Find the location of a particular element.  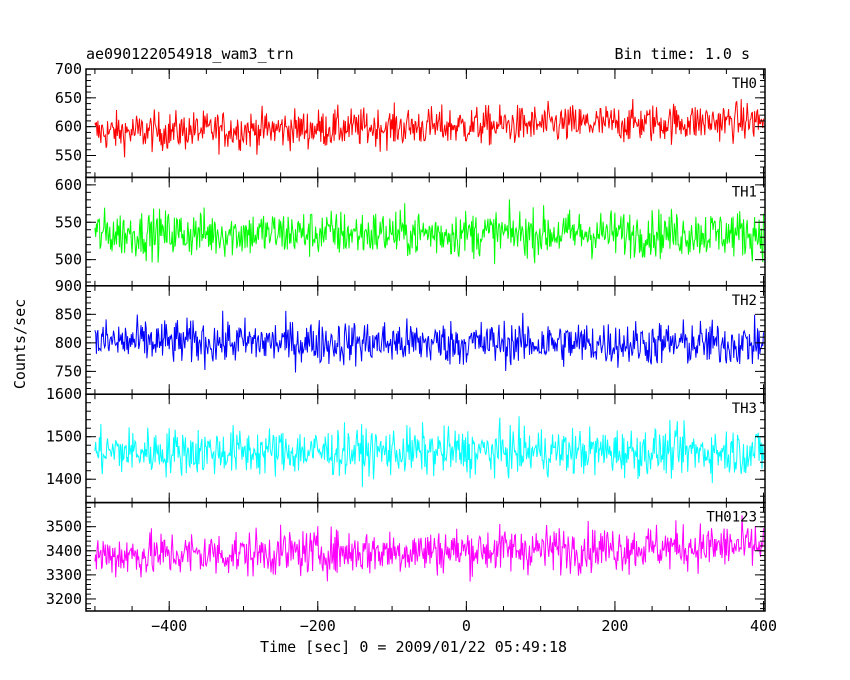

panel-th0-frame is located at coordinates (425, 123).